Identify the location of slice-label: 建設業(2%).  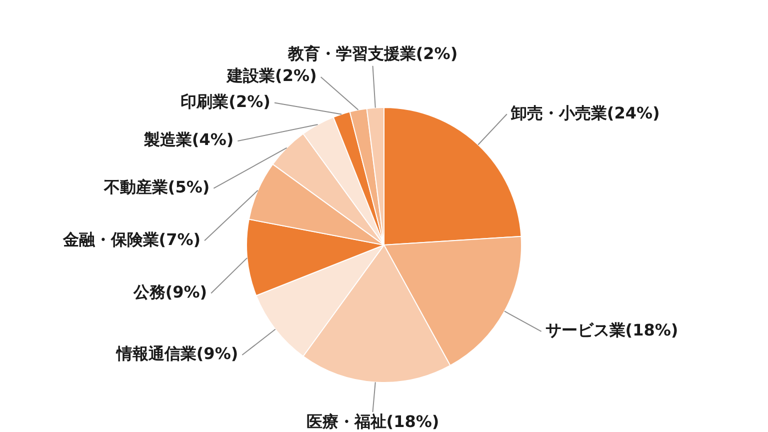
(271, 76).